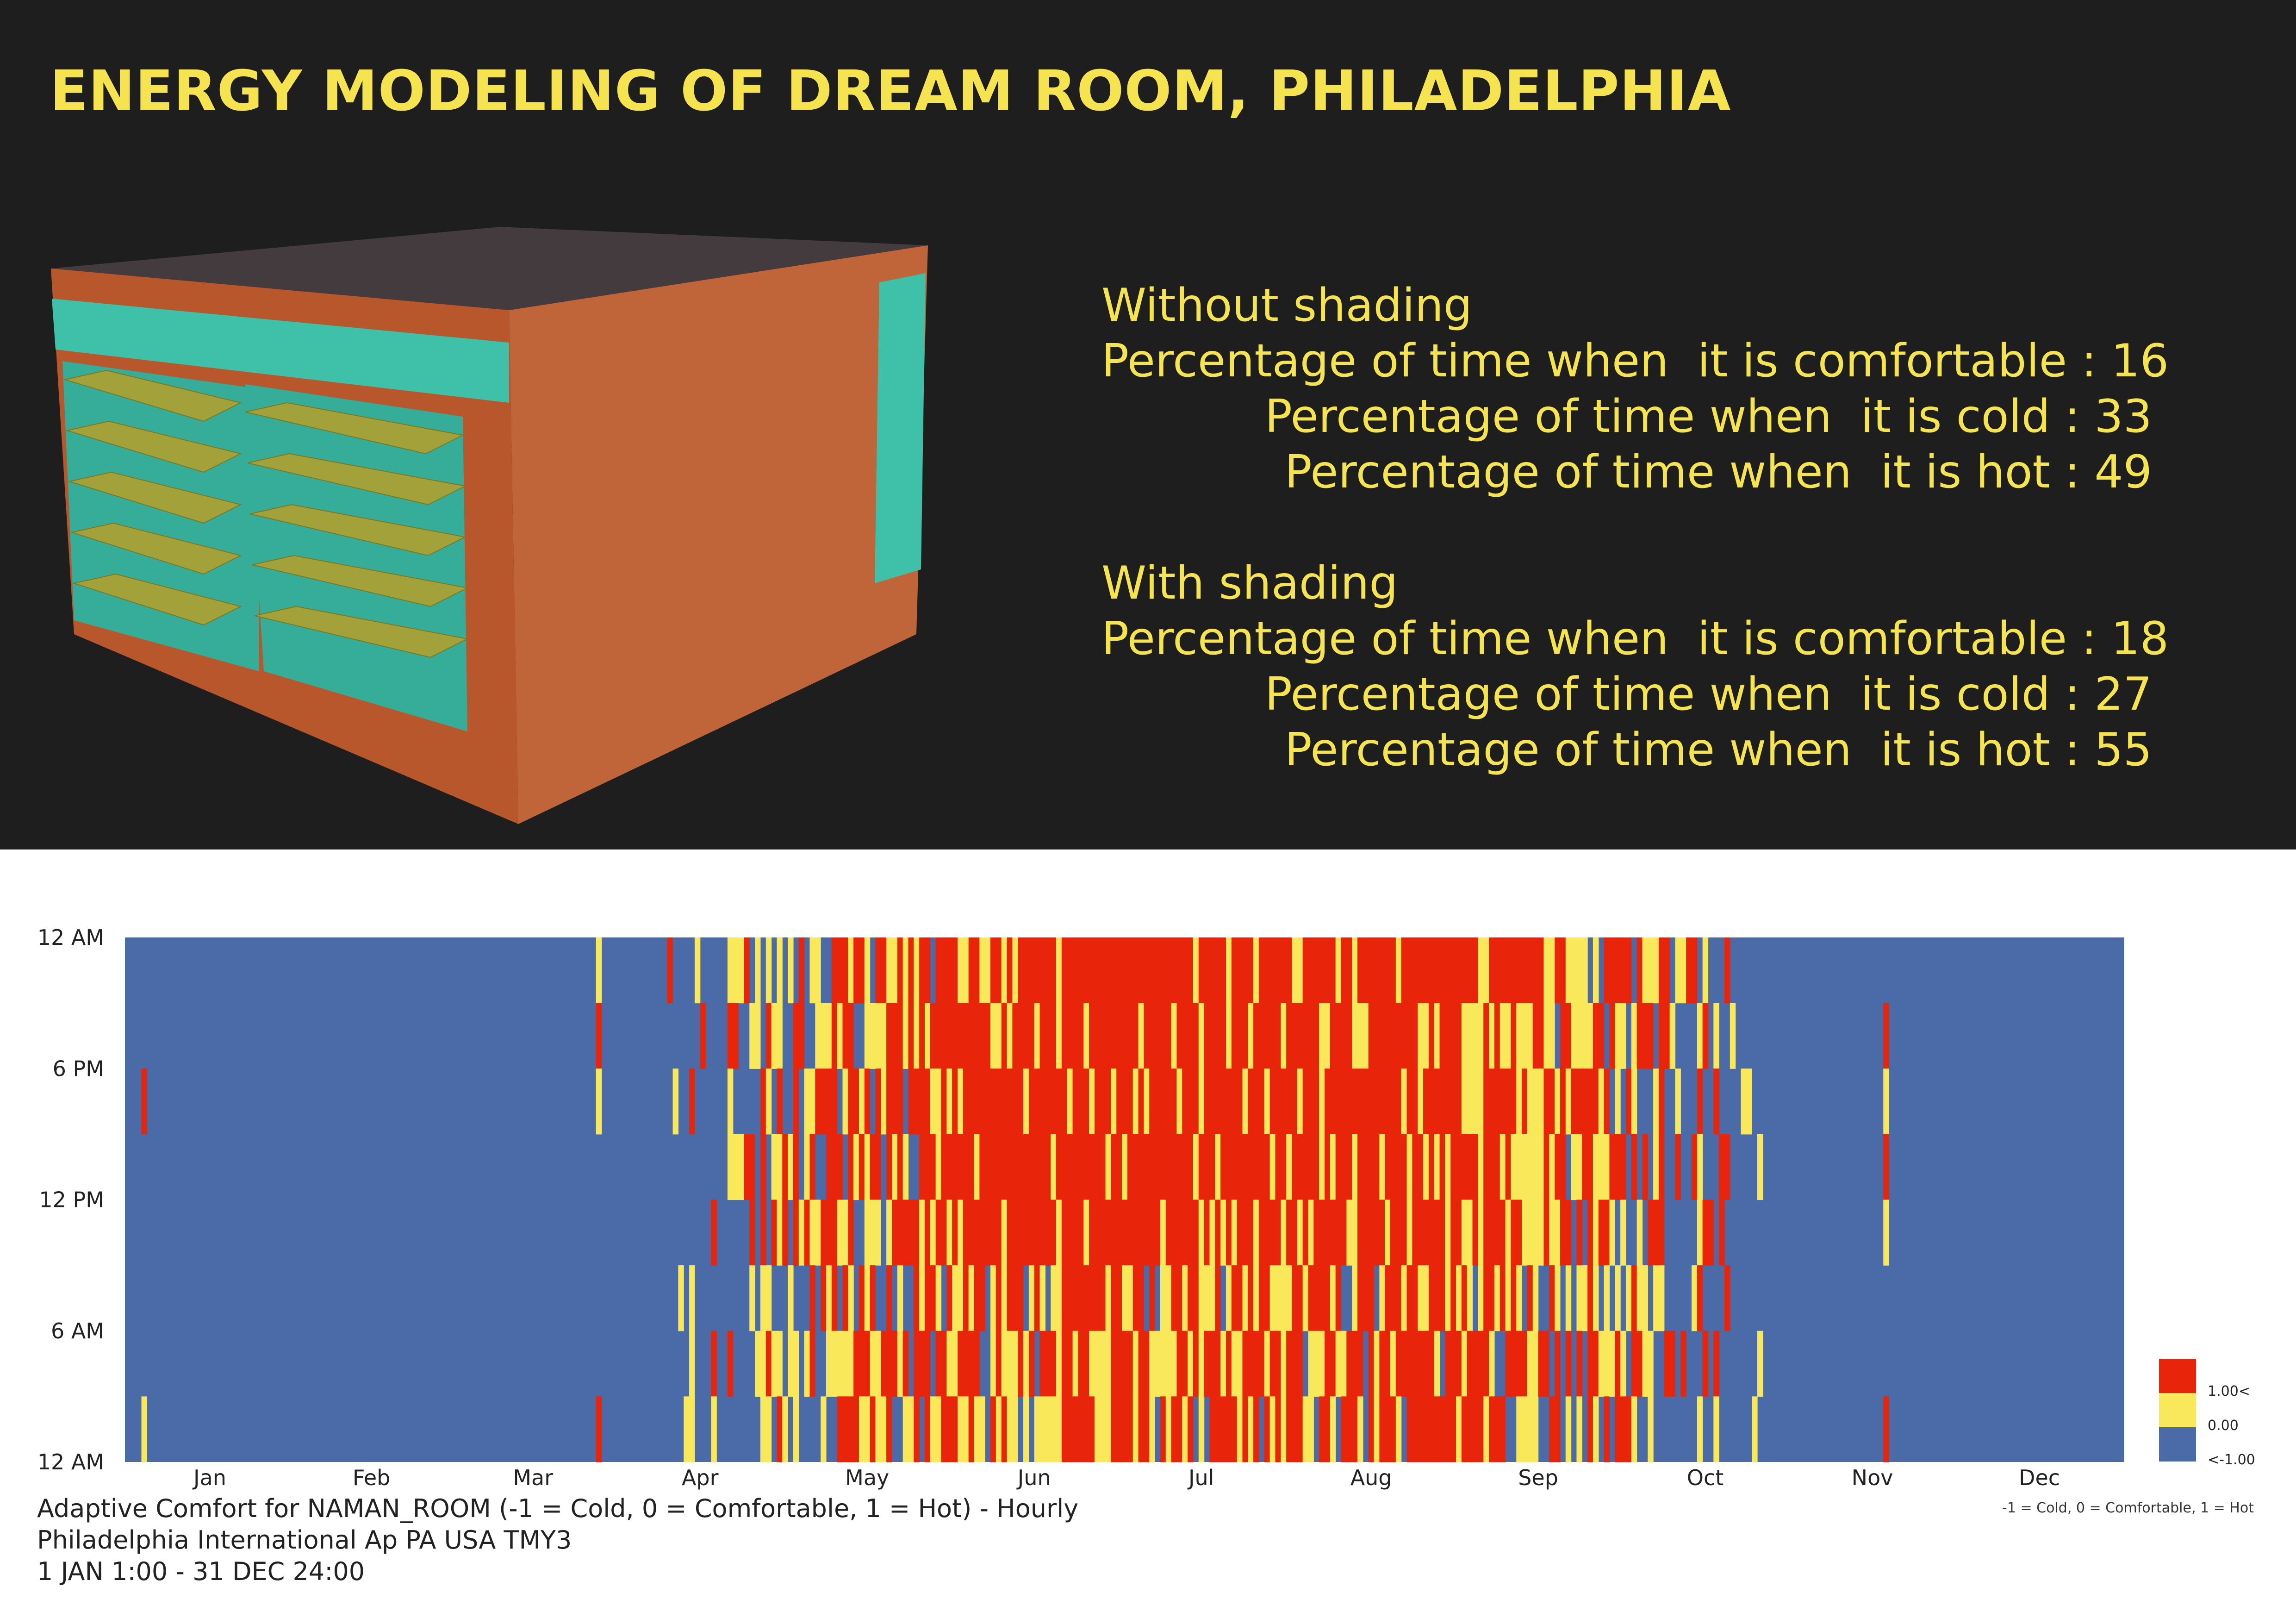 The image size is (2296, 1624). What do you see at coordinates (1249, 583) in the screenshot?
I see `with-shading-heading: With shading` at bounding box center [1249, 583].